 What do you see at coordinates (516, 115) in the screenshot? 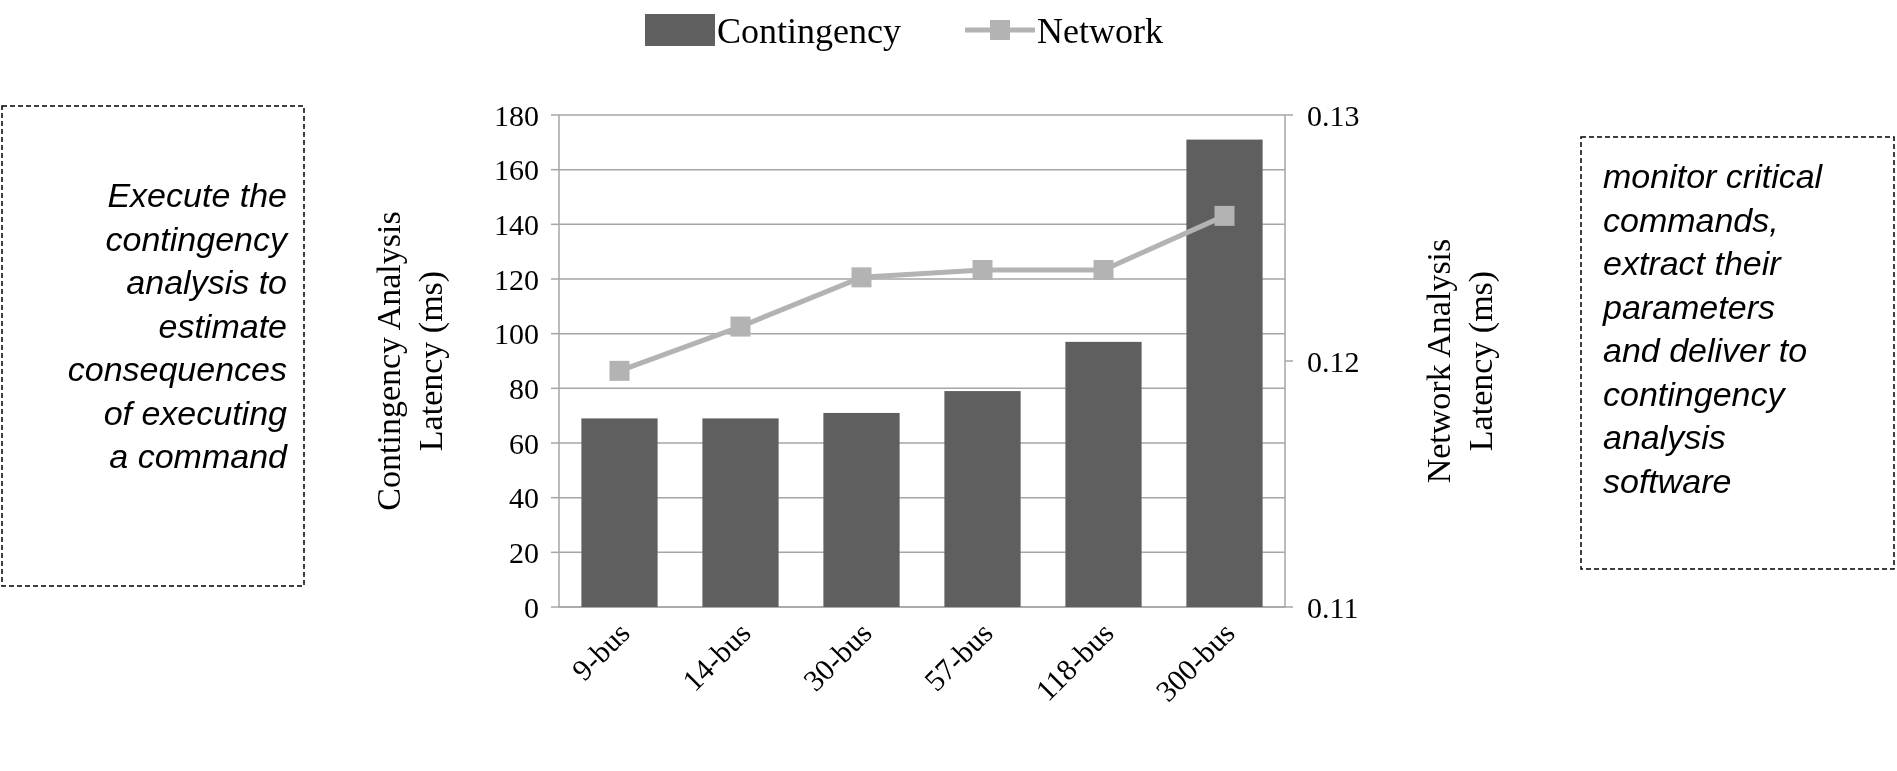
I see `y-tick-label: 180` at bounding box center [516, 115].